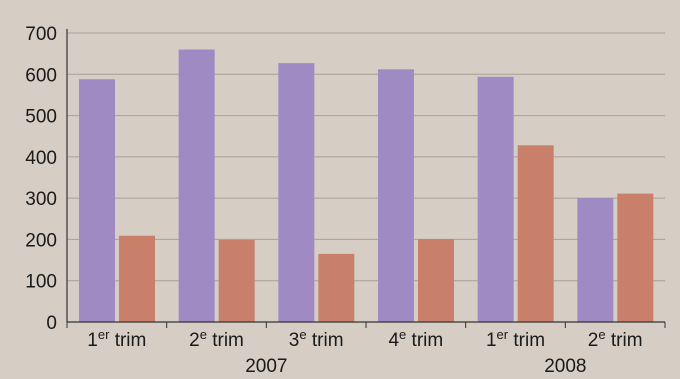 The height and width of the screenshot is (379, 680). Describe the element at coordinates (196, 186) in the screenshot. I see `bar-s0-c1` at that location.